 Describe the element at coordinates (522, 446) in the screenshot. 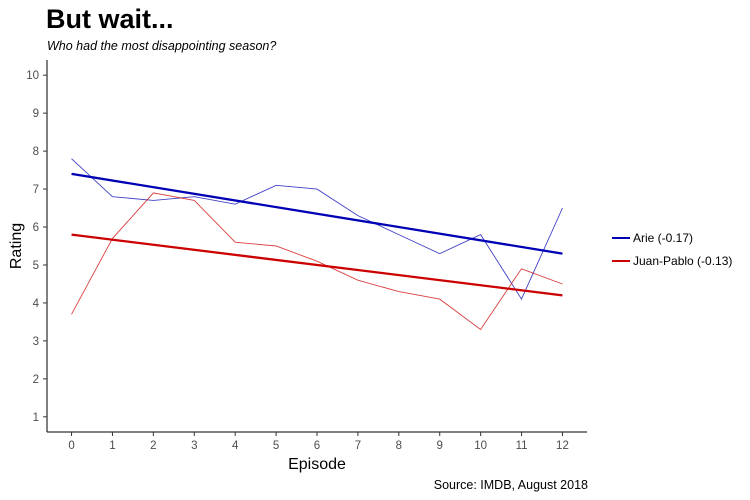

I see `x-tick-label: 11` at that location.